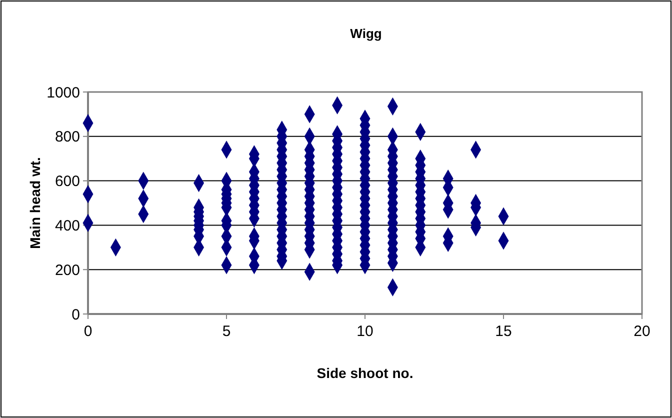 This screenshot has width=672, height=418. I want to click on x-tick-label: 0, so click(88, 331).